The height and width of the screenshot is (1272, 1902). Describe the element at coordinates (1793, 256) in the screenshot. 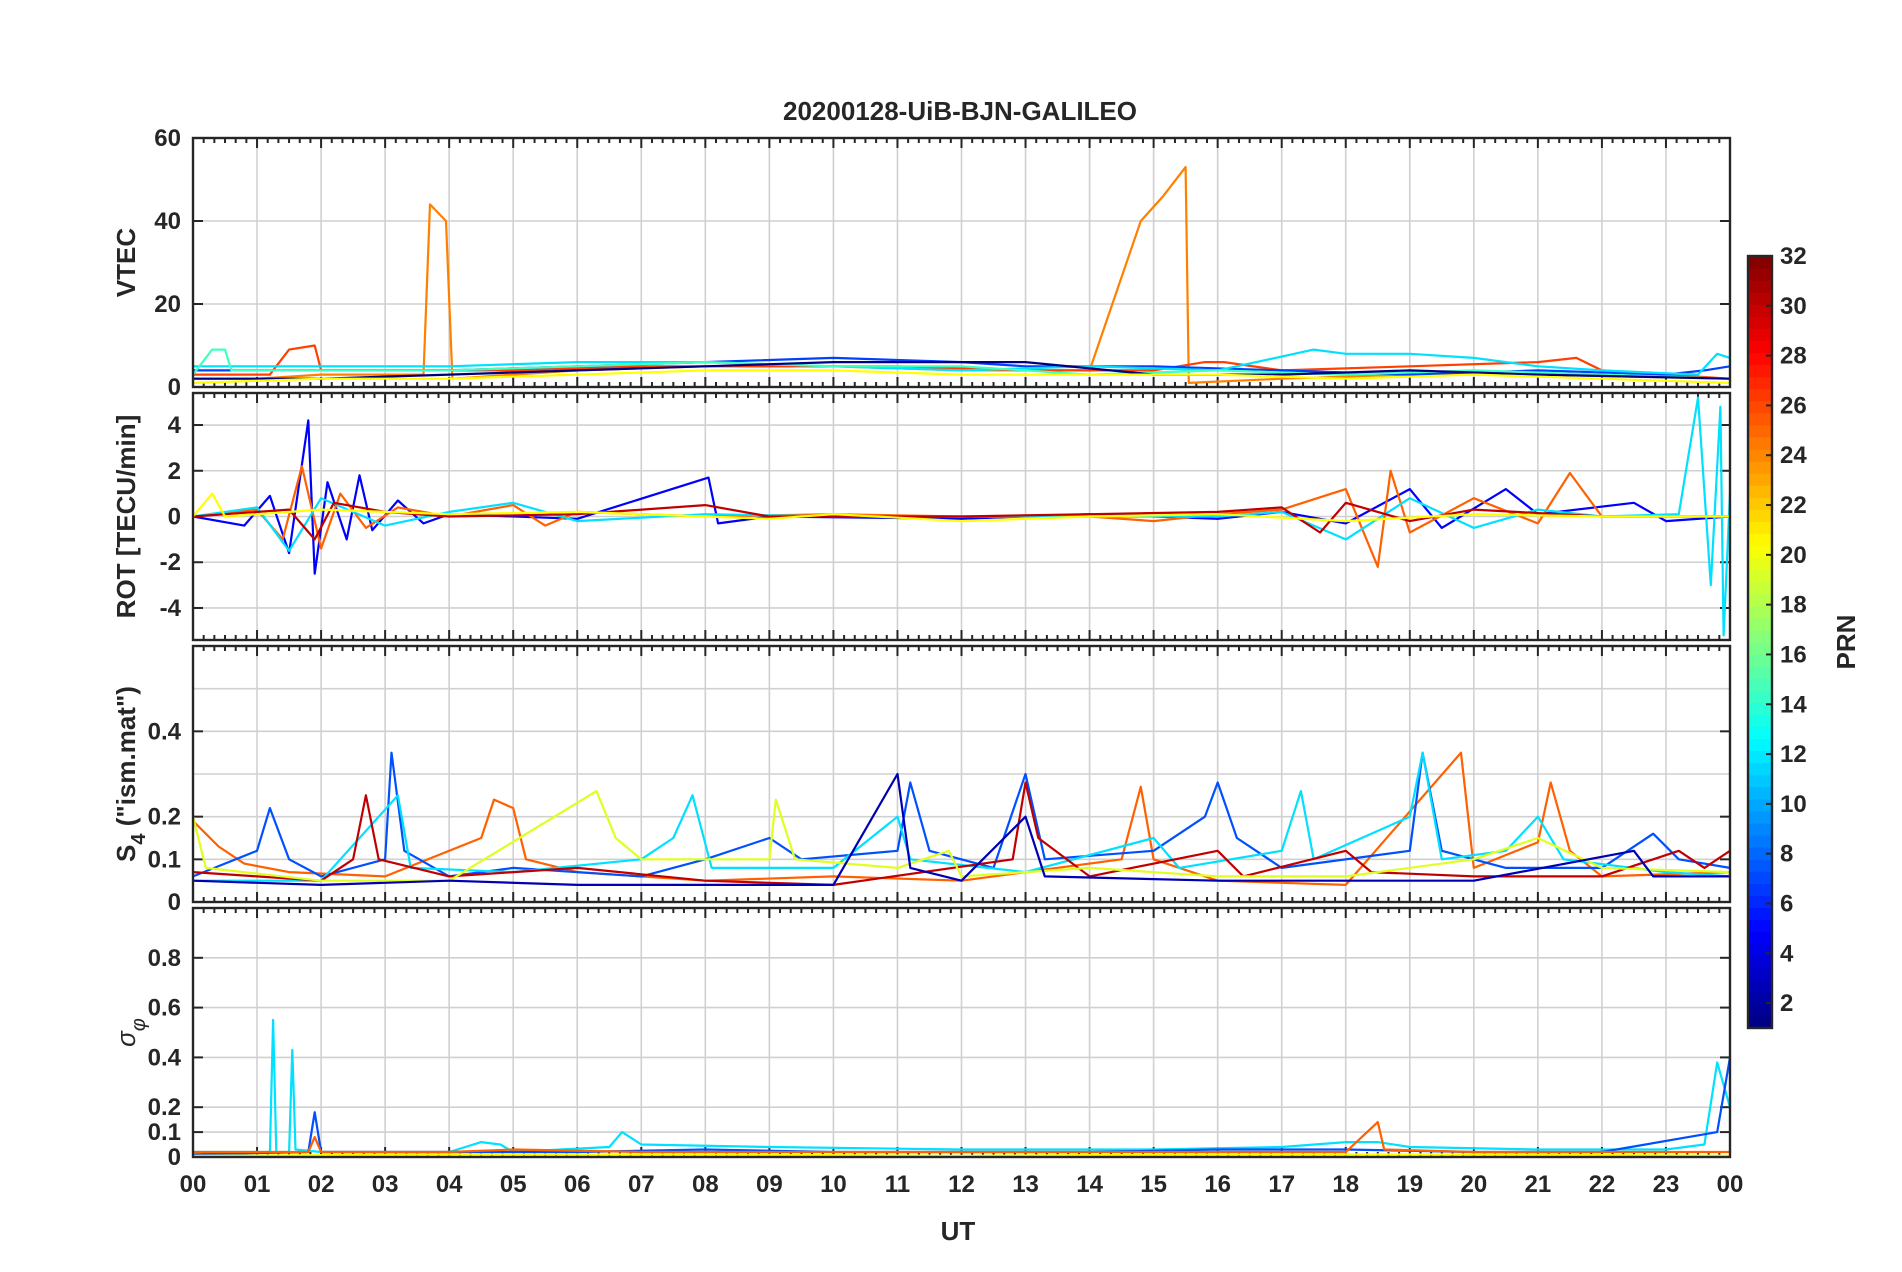

I see `colorbar-tick-label: 32` at that location.